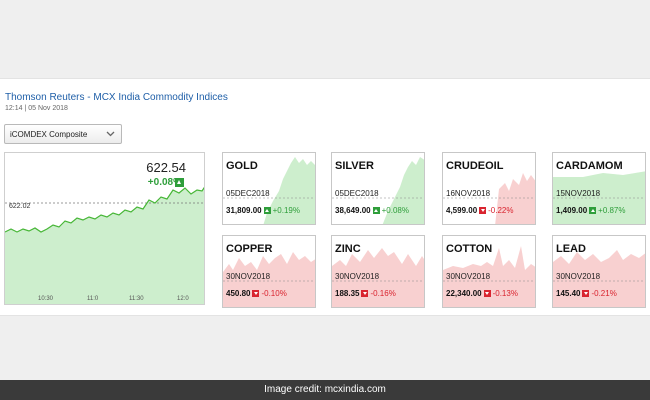 The image size is (650, 400). Describe the element at coordinates (604, 293) in the screenshot. I see `tile-change: -0.21%` at that location.